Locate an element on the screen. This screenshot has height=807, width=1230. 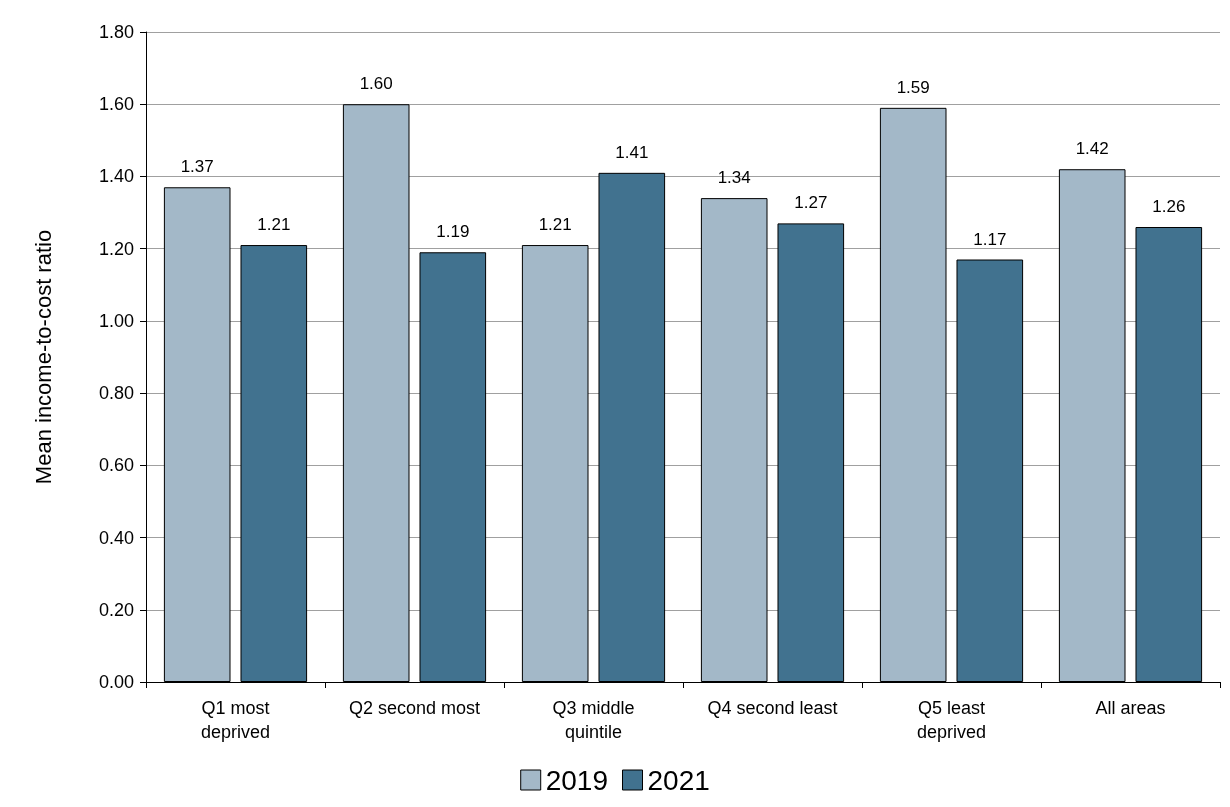
y-tick-label: 1.40 is located at coordinates (116, 176).